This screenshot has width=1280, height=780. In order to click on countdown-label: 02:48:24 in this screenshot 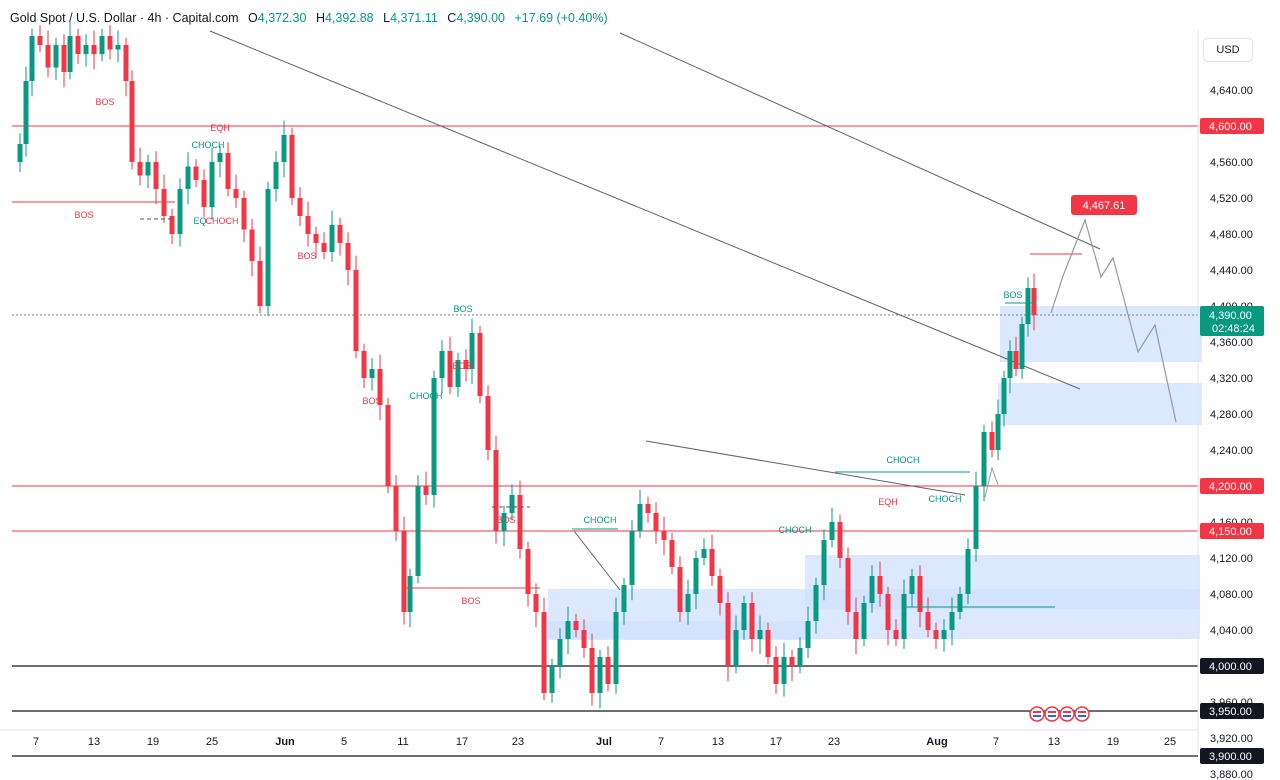, I will do `click(1233, 329)`.